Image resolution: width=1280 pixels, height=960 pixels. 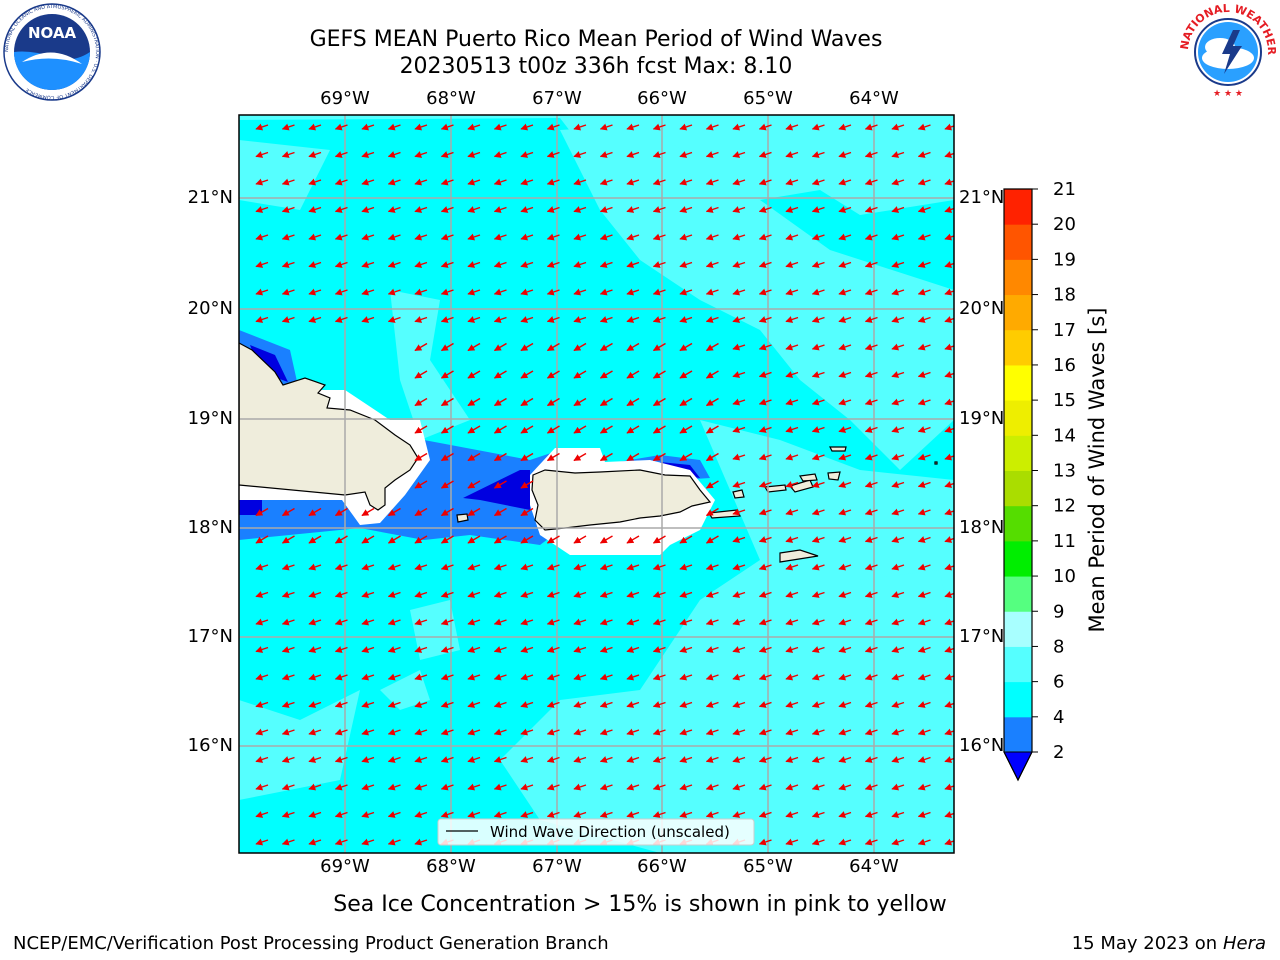 What do you see at coordinates (588, 452) in the screenshot?
I see `land` at bounding box center [588, 452].